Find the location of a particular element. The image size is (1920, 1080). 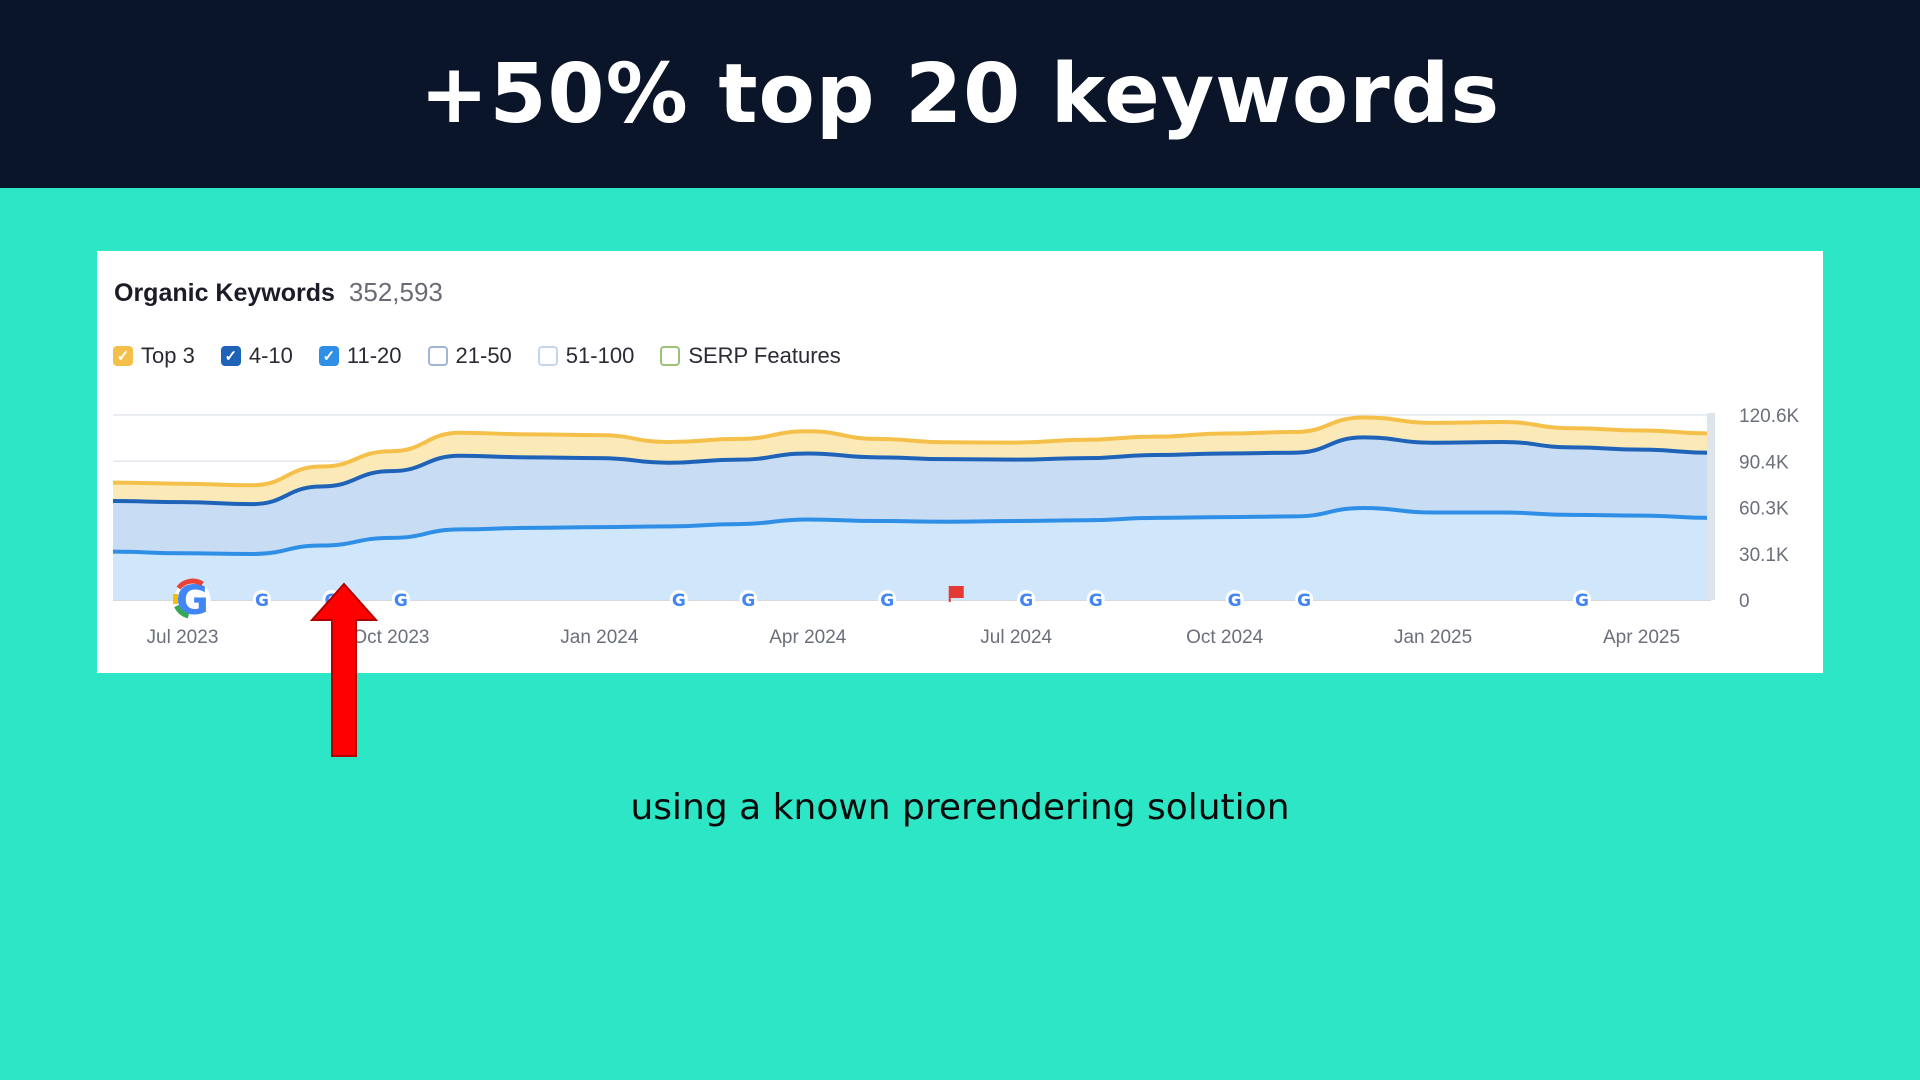

x-tick-label: Oct 2023 is located at coordinates (390, 637).